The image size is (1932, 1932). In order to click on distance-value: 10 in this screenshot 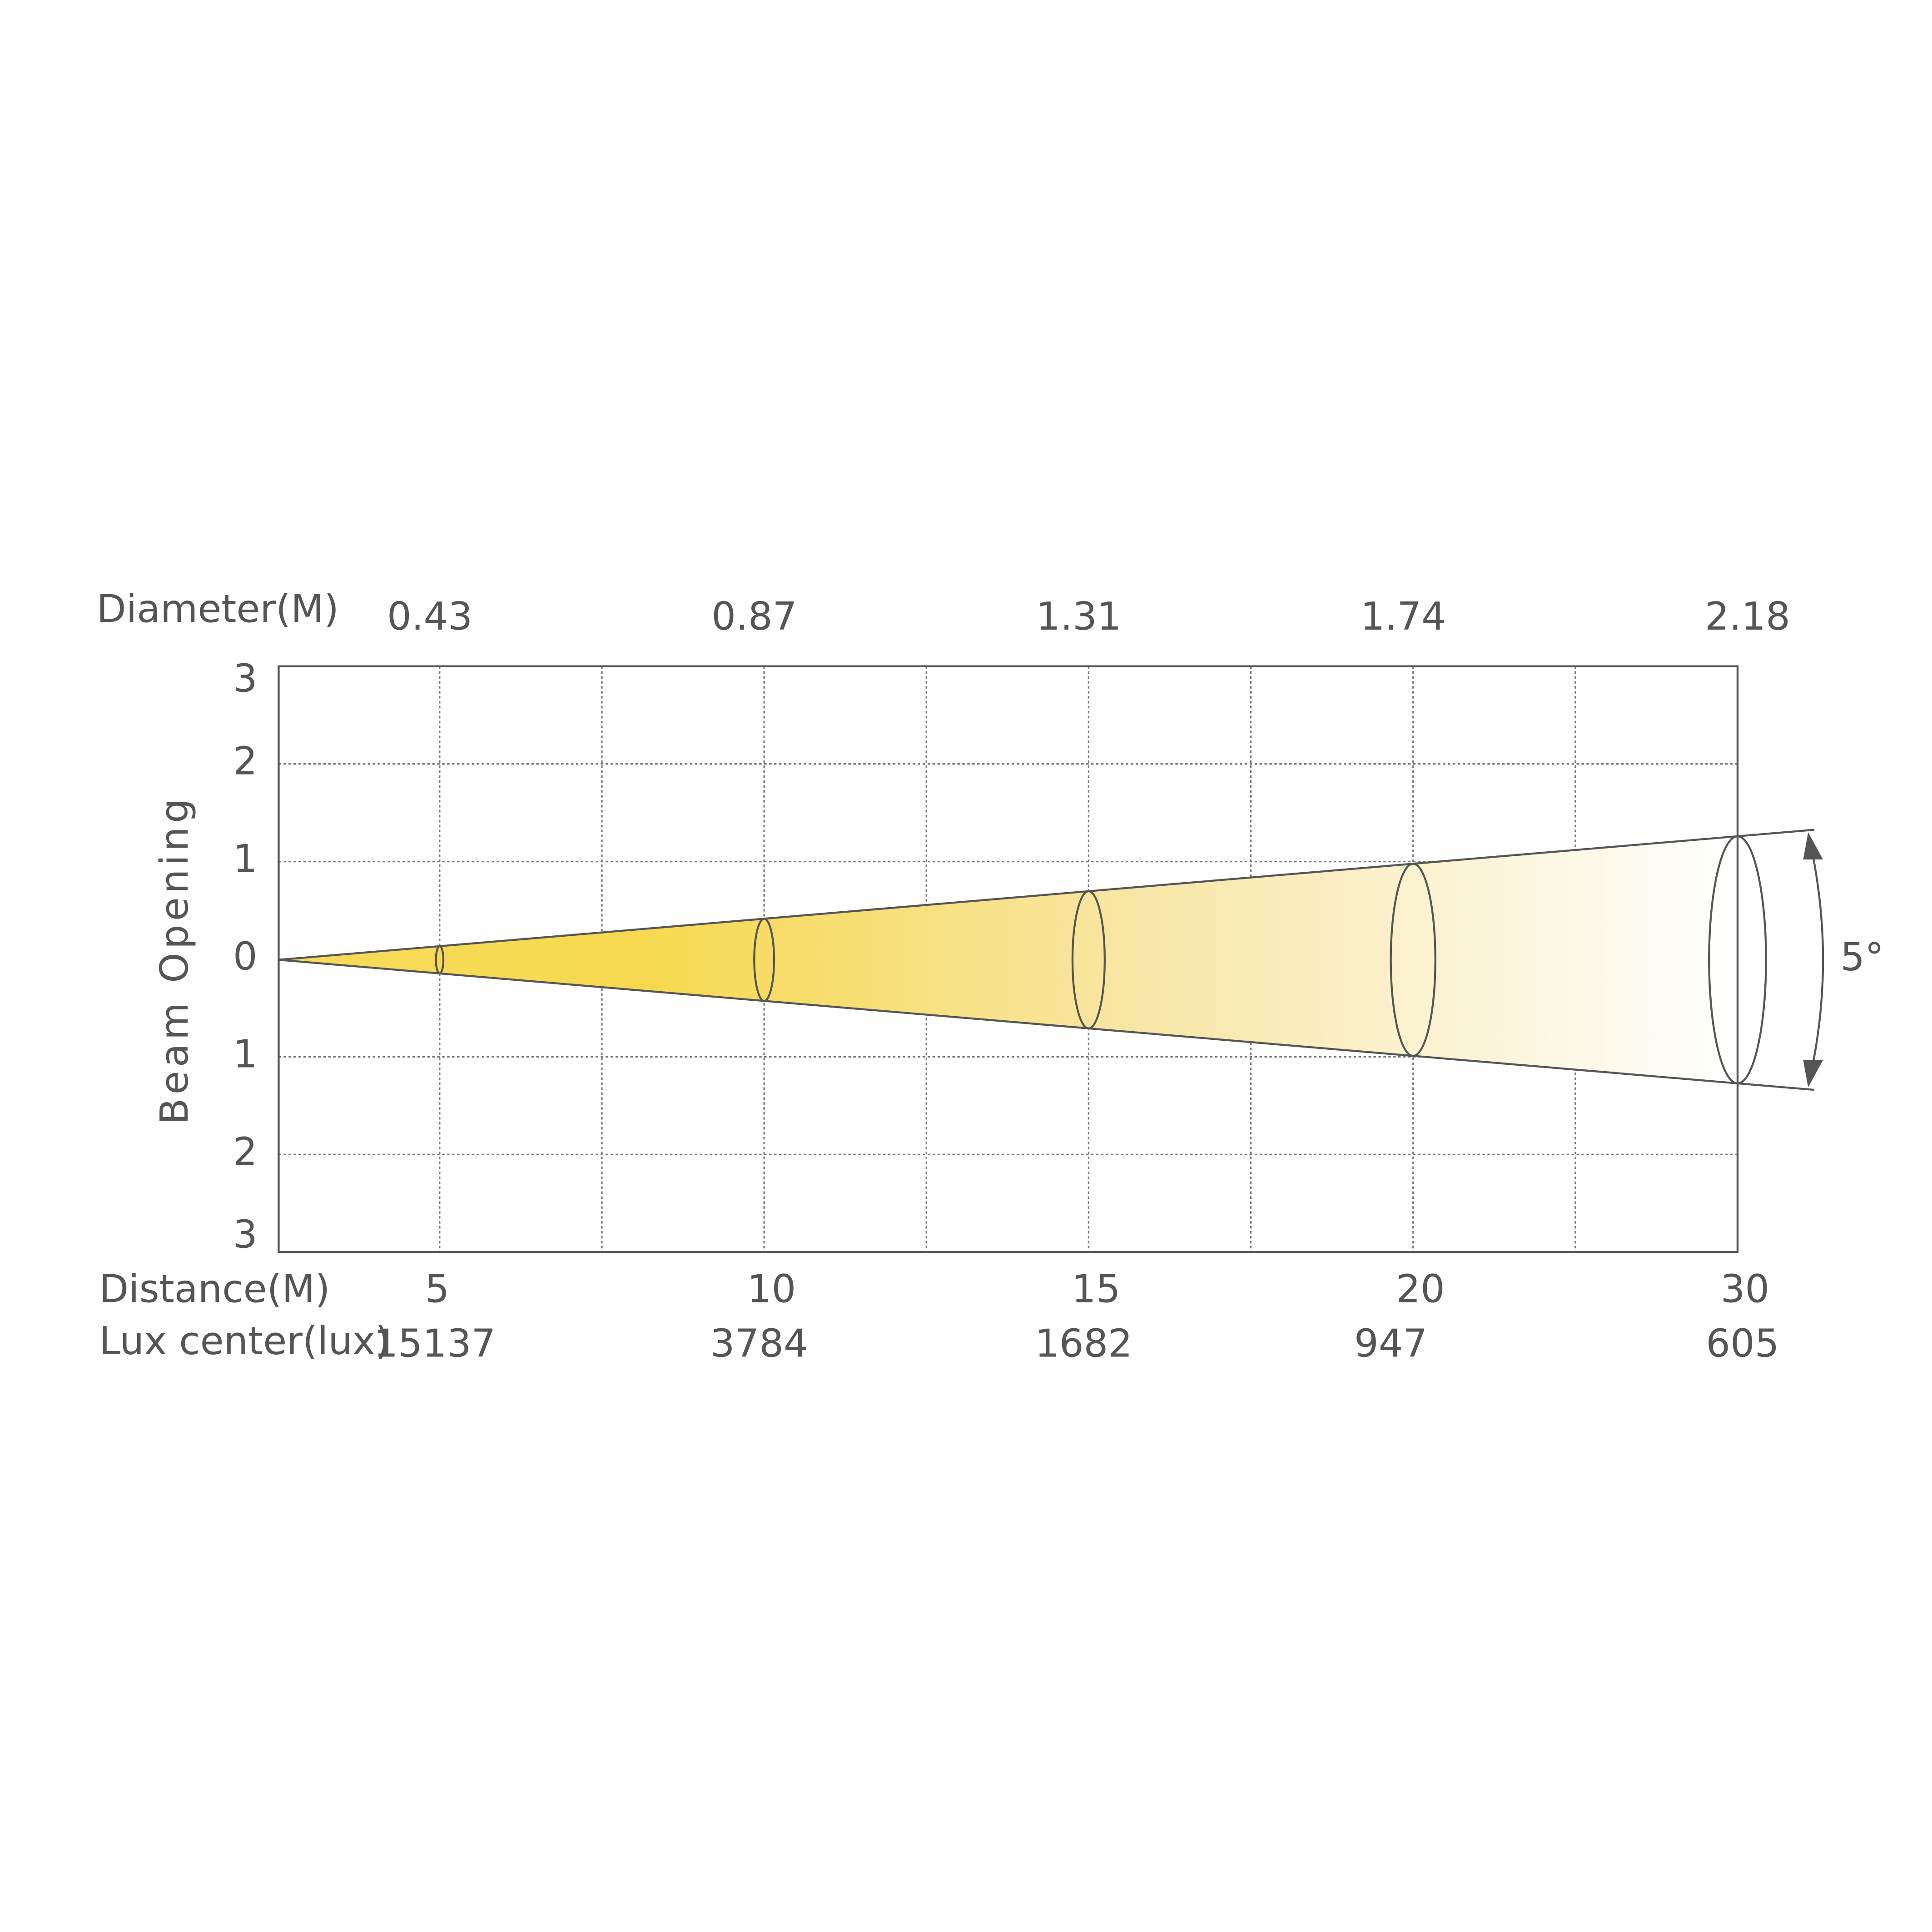, I will do `click(771, 1288)`.